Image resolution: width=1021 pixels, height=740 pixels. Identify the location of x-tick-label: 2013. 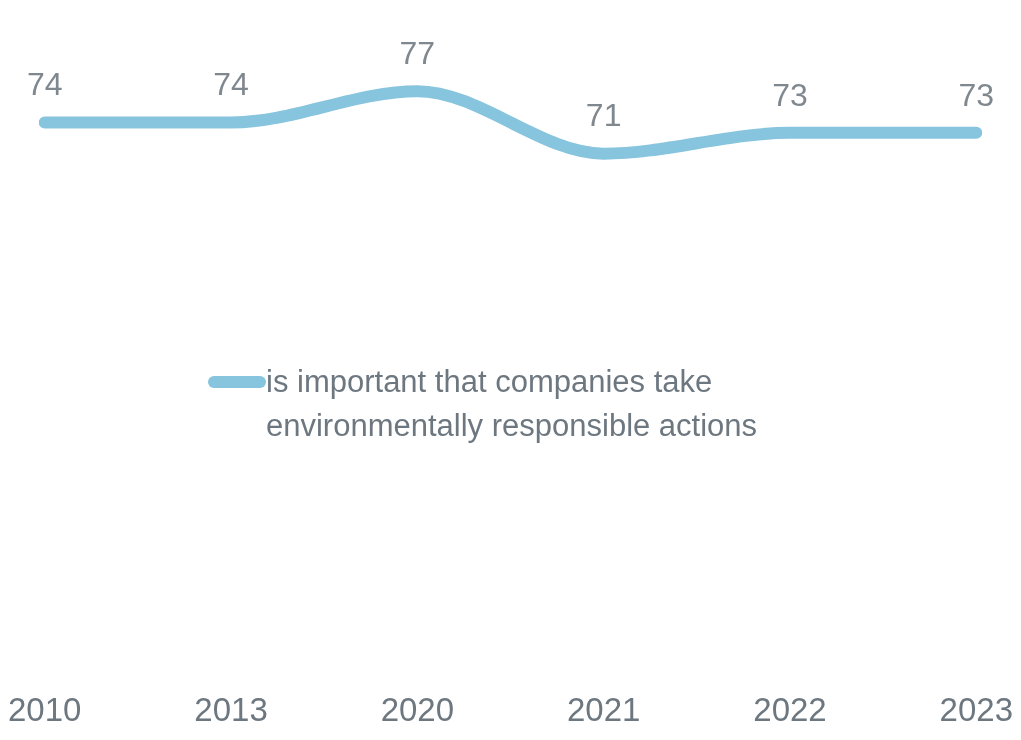
(231, 710).